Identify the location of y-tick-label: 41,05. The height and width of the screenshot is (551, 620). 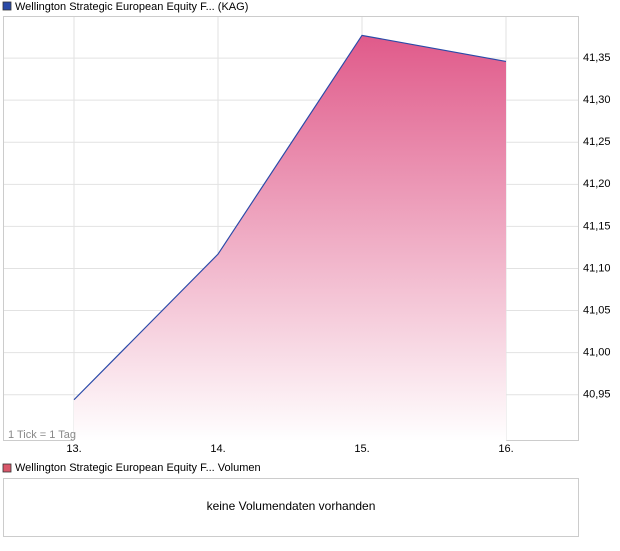
(597, 310).